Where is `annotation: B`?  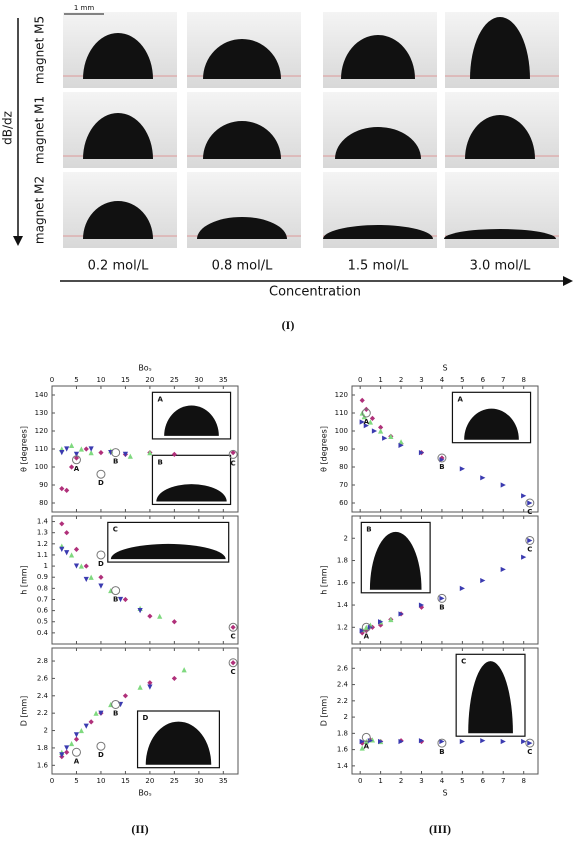
annotation: B is located at coordinates (115, 462).